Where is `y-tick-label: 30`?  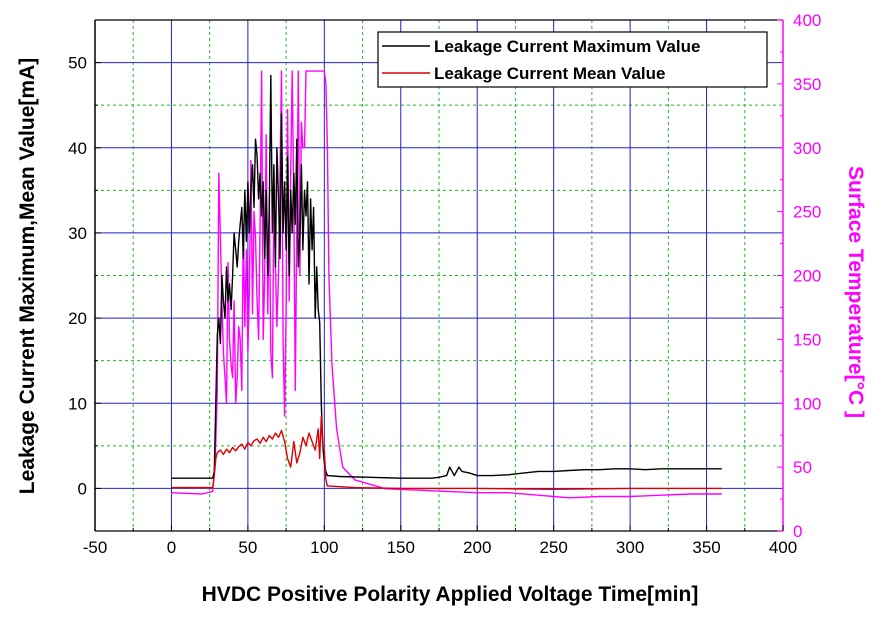 y-tick-label: 30 is located at coordinates (77, 233).